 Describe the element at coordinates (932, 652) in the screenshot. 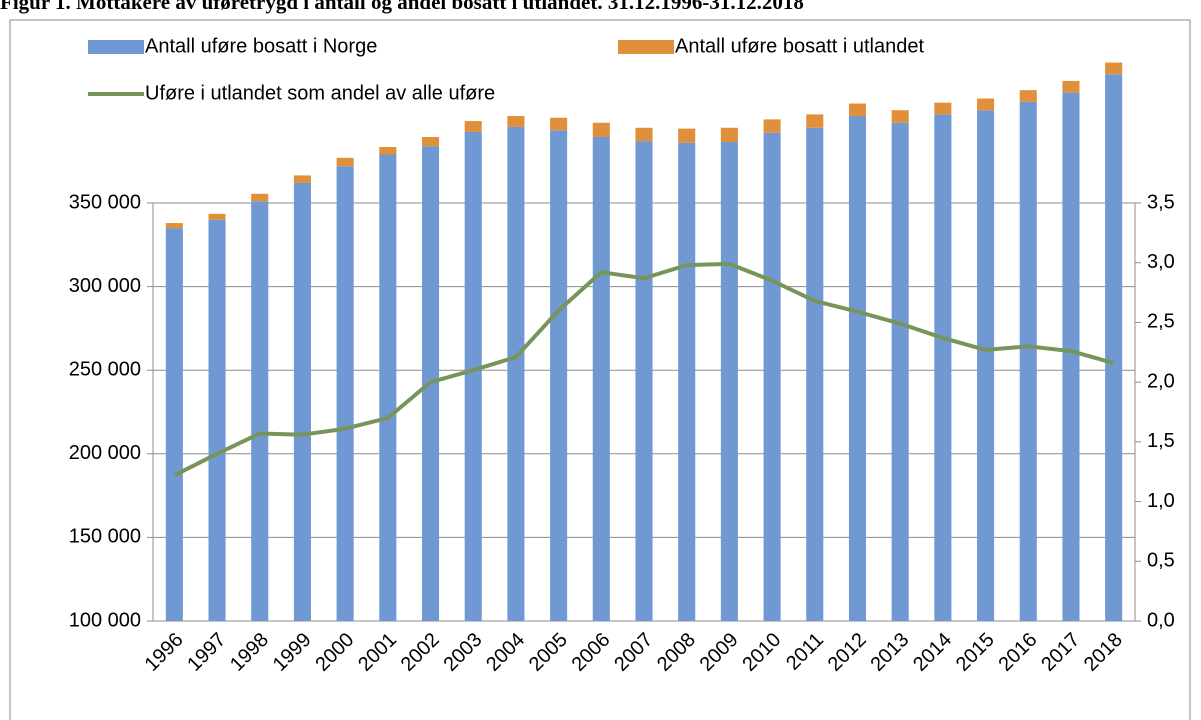

I see `x-tick-label: 2014` at that location.